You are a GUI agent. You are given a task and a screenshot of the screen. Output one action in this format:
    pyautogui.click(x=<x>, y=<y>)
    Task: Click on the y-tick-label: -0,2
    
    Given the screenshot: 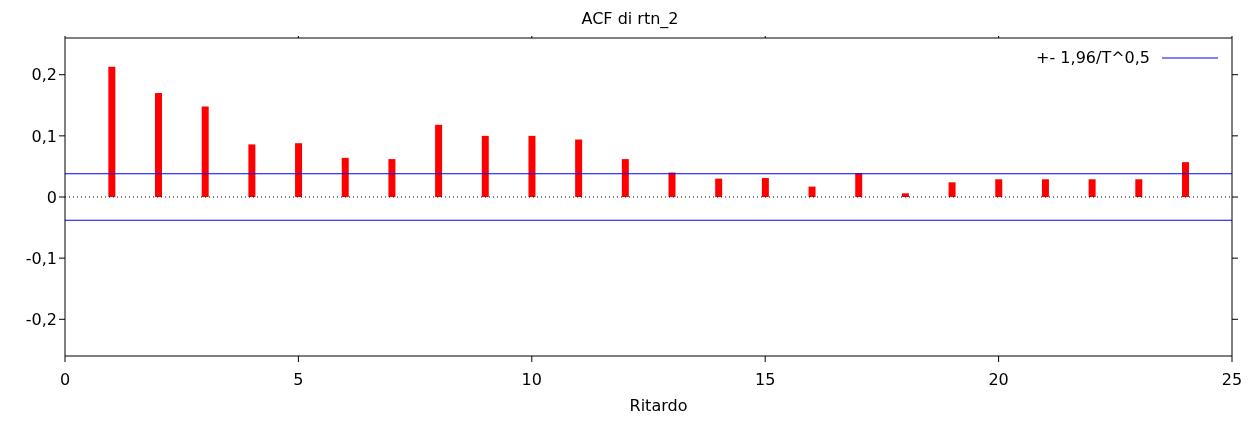 What is the action you would take?
    pyautogui.click(x=41, y=319)
    